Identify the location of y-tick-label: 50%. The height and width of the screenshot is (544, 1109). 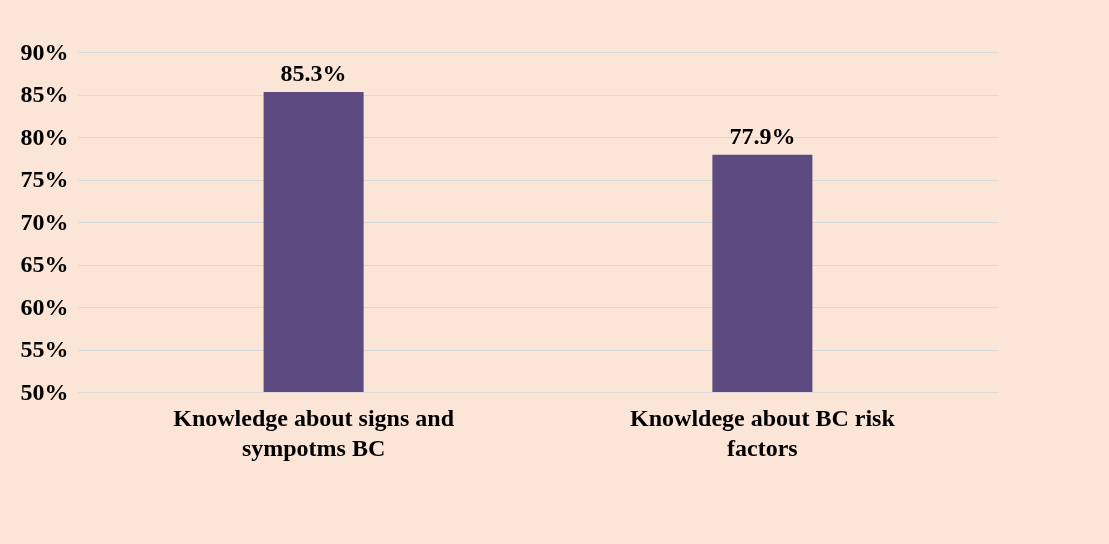
(44, 391).